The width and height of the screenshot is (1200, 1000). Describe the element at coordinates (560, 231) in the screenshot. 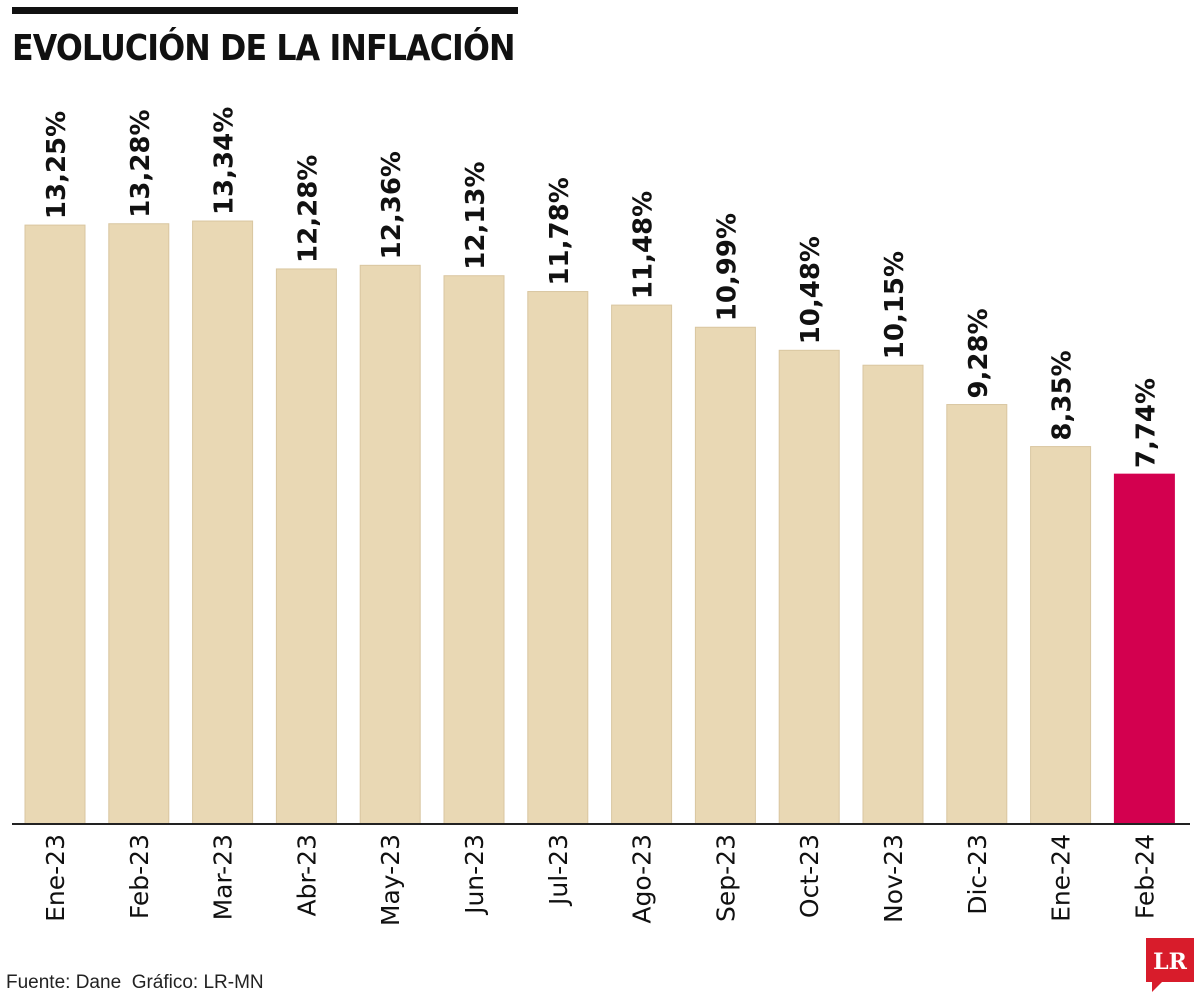

I see `value-label-jul-23: 11,78%` at that location.